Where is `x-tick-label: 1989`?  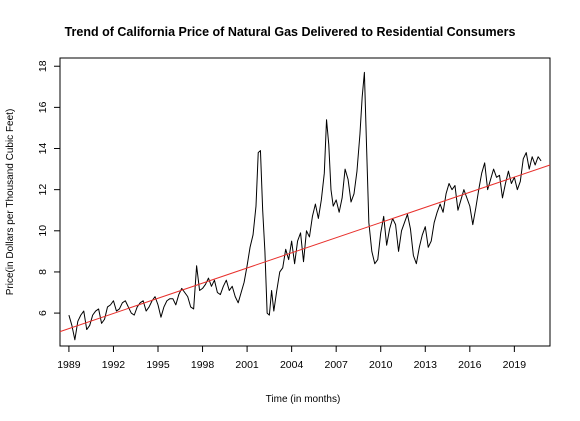 x-tick-label: 1989 is located at coordinates (69, 365).